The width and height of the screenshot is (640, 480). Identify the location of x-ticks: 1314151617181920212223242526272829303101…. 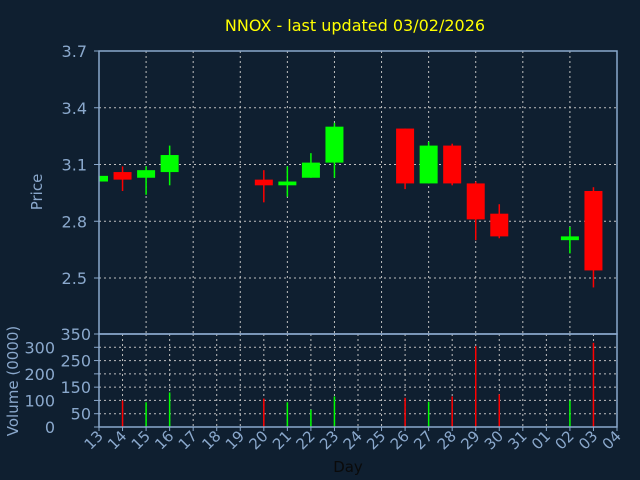
(353, 440).